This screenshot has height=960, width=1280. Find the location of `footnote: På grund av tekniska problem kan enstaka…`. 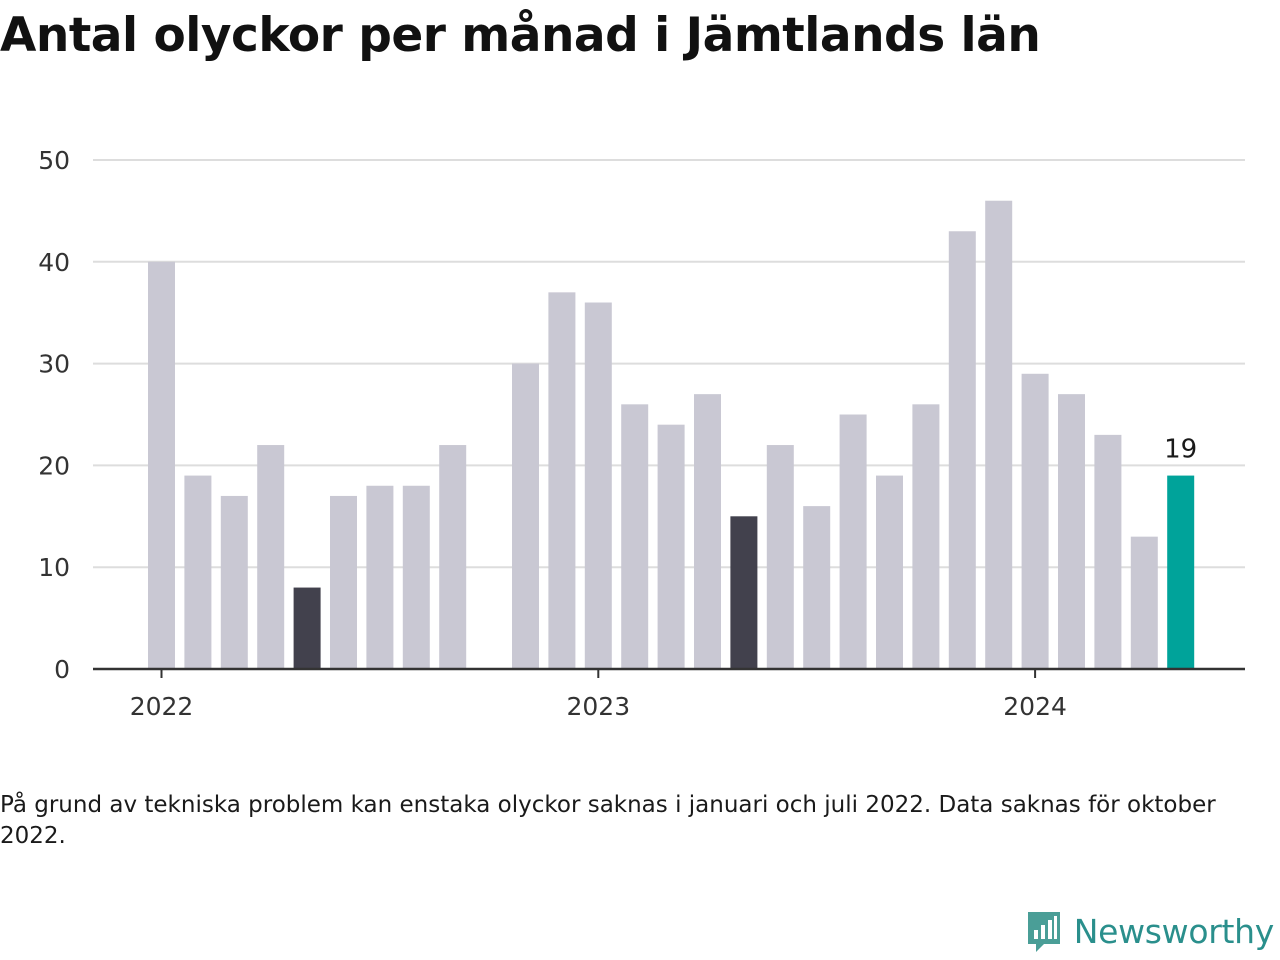

footnote: På grund av tekniska problem kan enstaka… is located at coordinates (608, 820).